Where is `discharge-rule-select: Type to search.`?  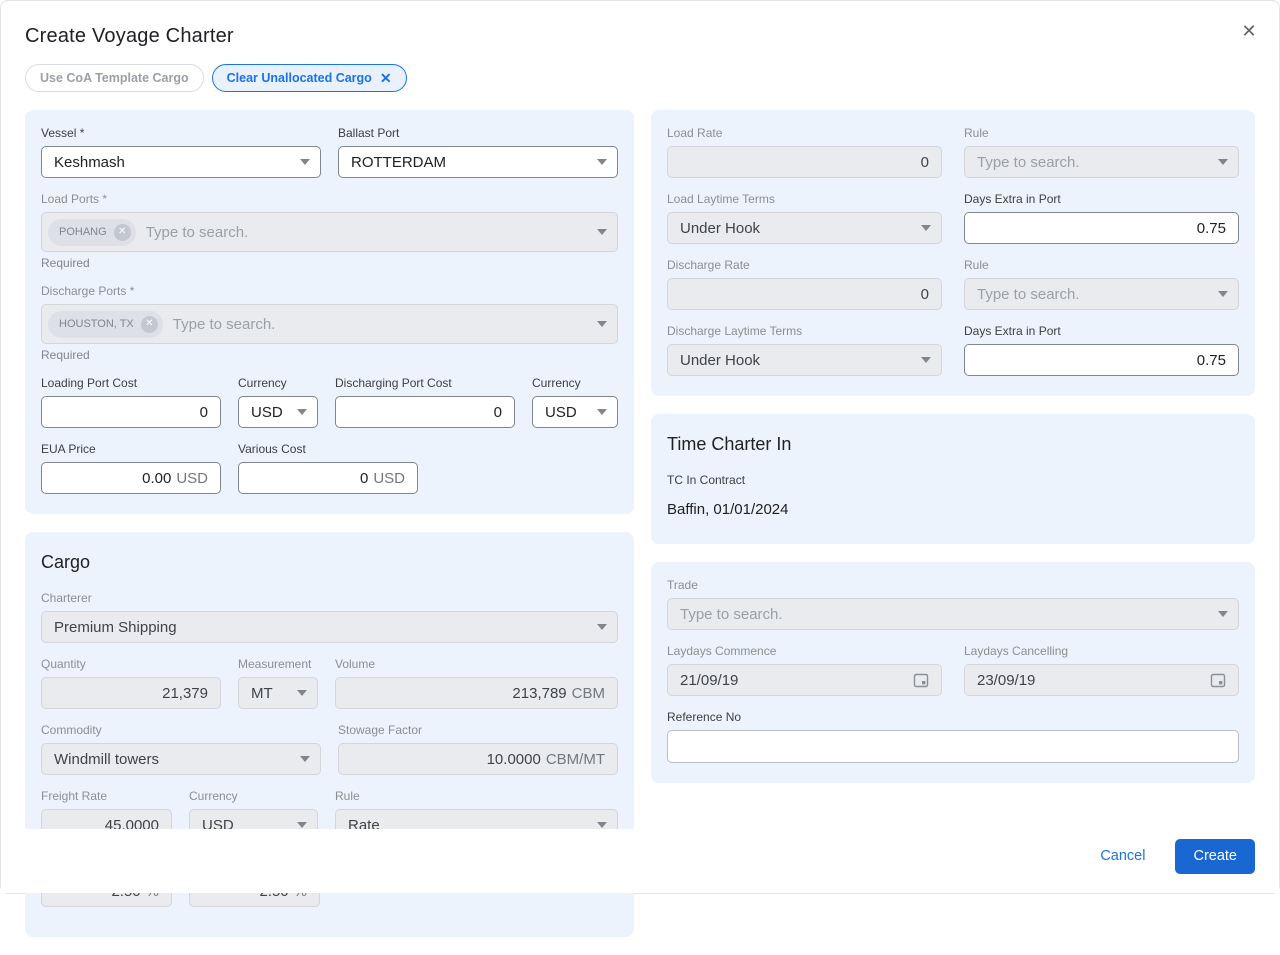 discharge-rule-select: Type to search. is located at coordinates (1101, 294).